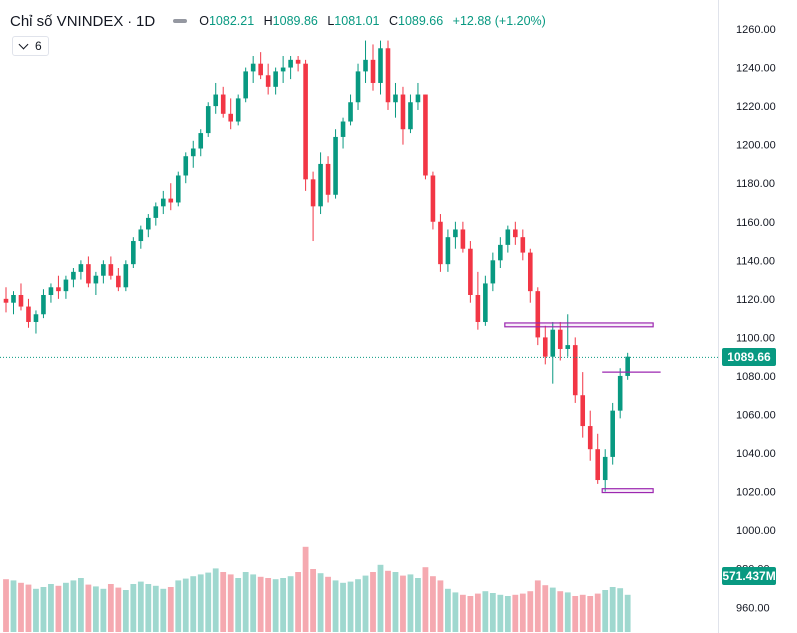 The image size is (797, 633). What do you see at coordinates (30, 46) in the screenshot?
I see `indicators-toggle-button: 6` at bounding box center [30, 46].